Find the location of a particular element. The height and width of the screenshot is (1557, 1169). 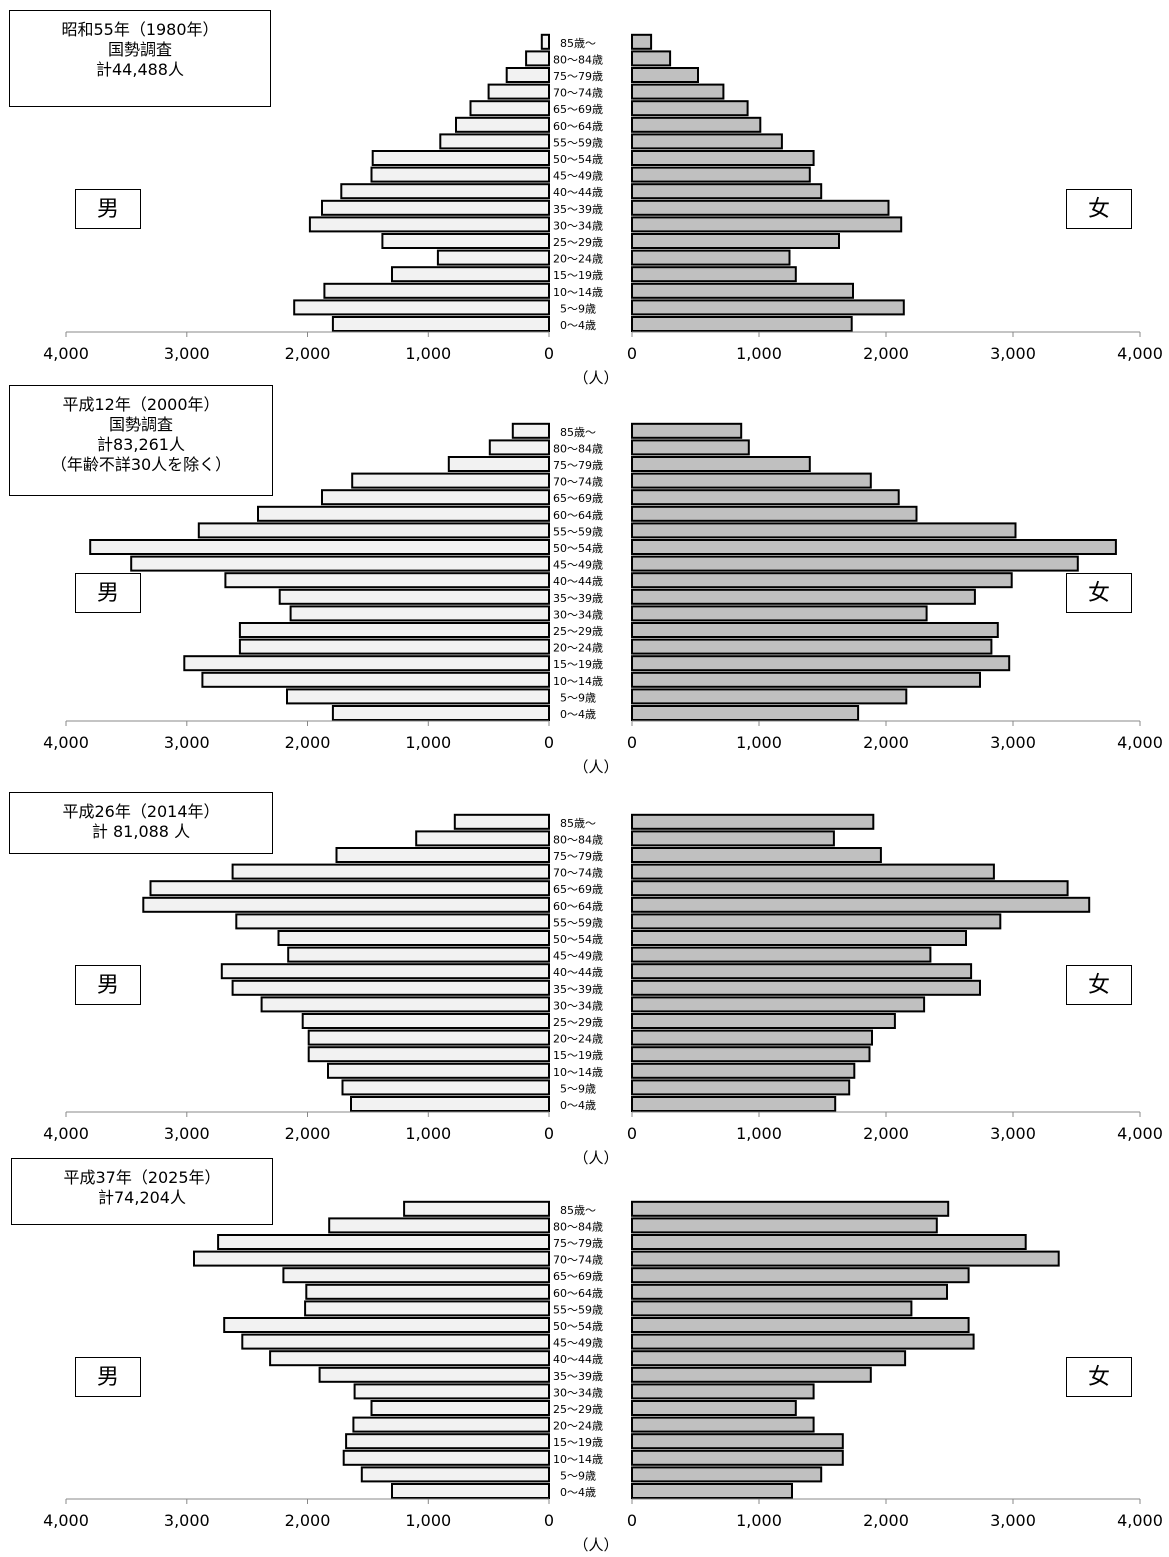

female-tick-label: 2,000 is located at coordinates (886, 1520).